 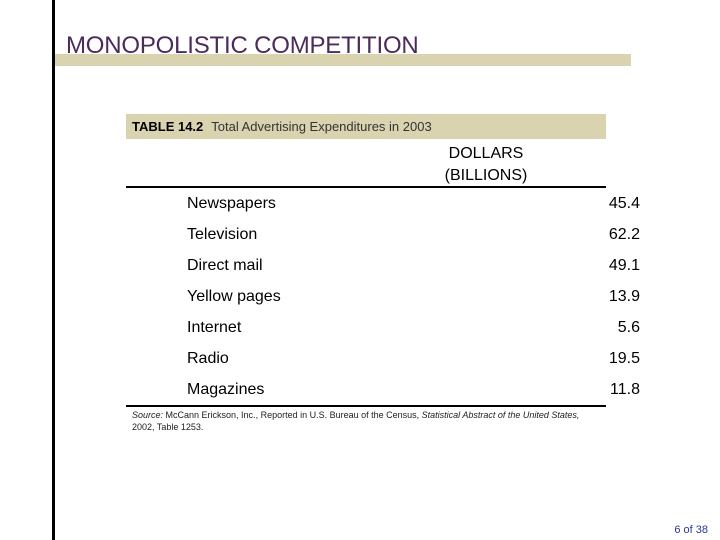 I want to click on row-value: 5.6, so click(x=628, y=327).